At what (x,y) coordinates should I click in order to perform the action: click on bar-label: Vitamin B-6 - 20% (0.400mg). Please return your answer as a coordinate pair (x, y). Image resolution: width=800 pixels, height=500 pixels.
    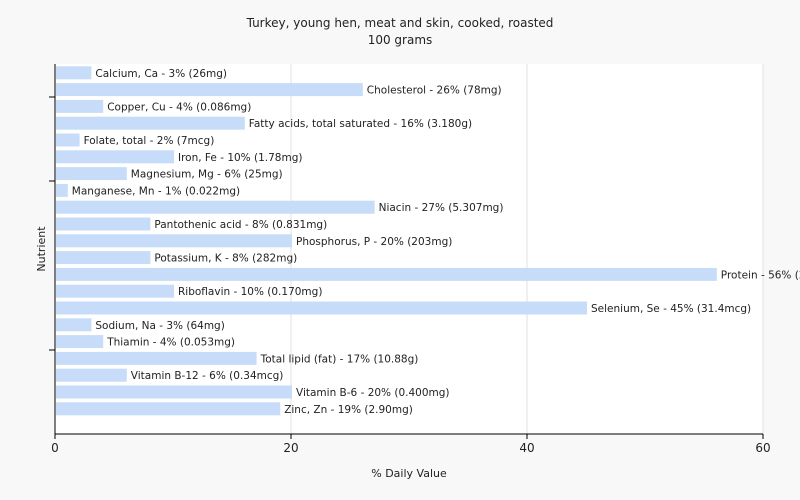
    Looking at the image, I should click on (373, 393).